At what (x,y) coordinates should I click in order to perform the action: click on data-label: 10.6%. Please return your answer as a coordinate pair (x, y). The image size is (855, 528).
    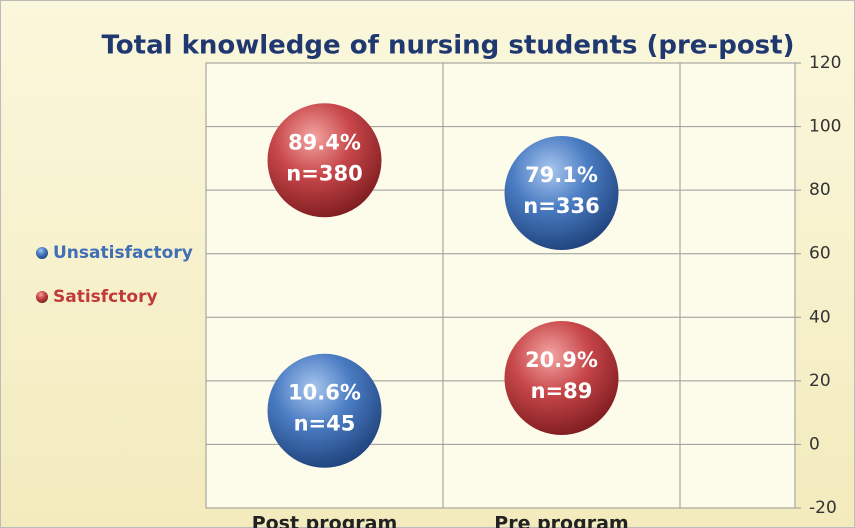
    Looking at the image, I should click on (324, 393).